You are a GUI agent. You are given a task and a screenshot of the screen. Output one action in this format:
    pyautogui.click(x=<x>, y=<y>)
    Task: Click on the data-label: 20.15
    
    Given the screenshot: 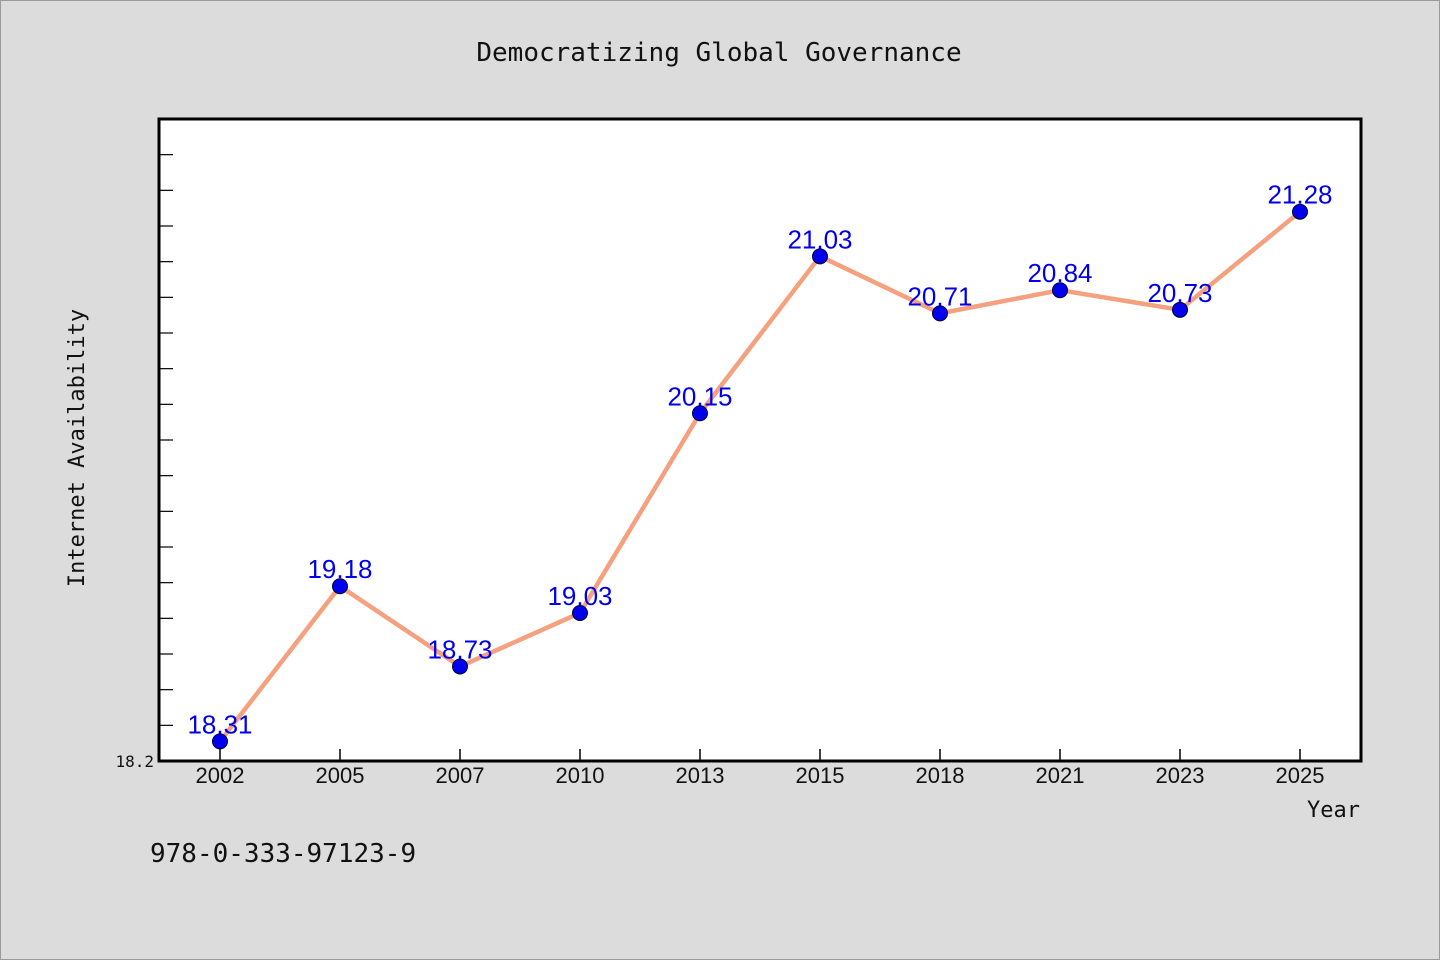 What is the action you would take?
    pyautogui.click(x=699, y=396)
    